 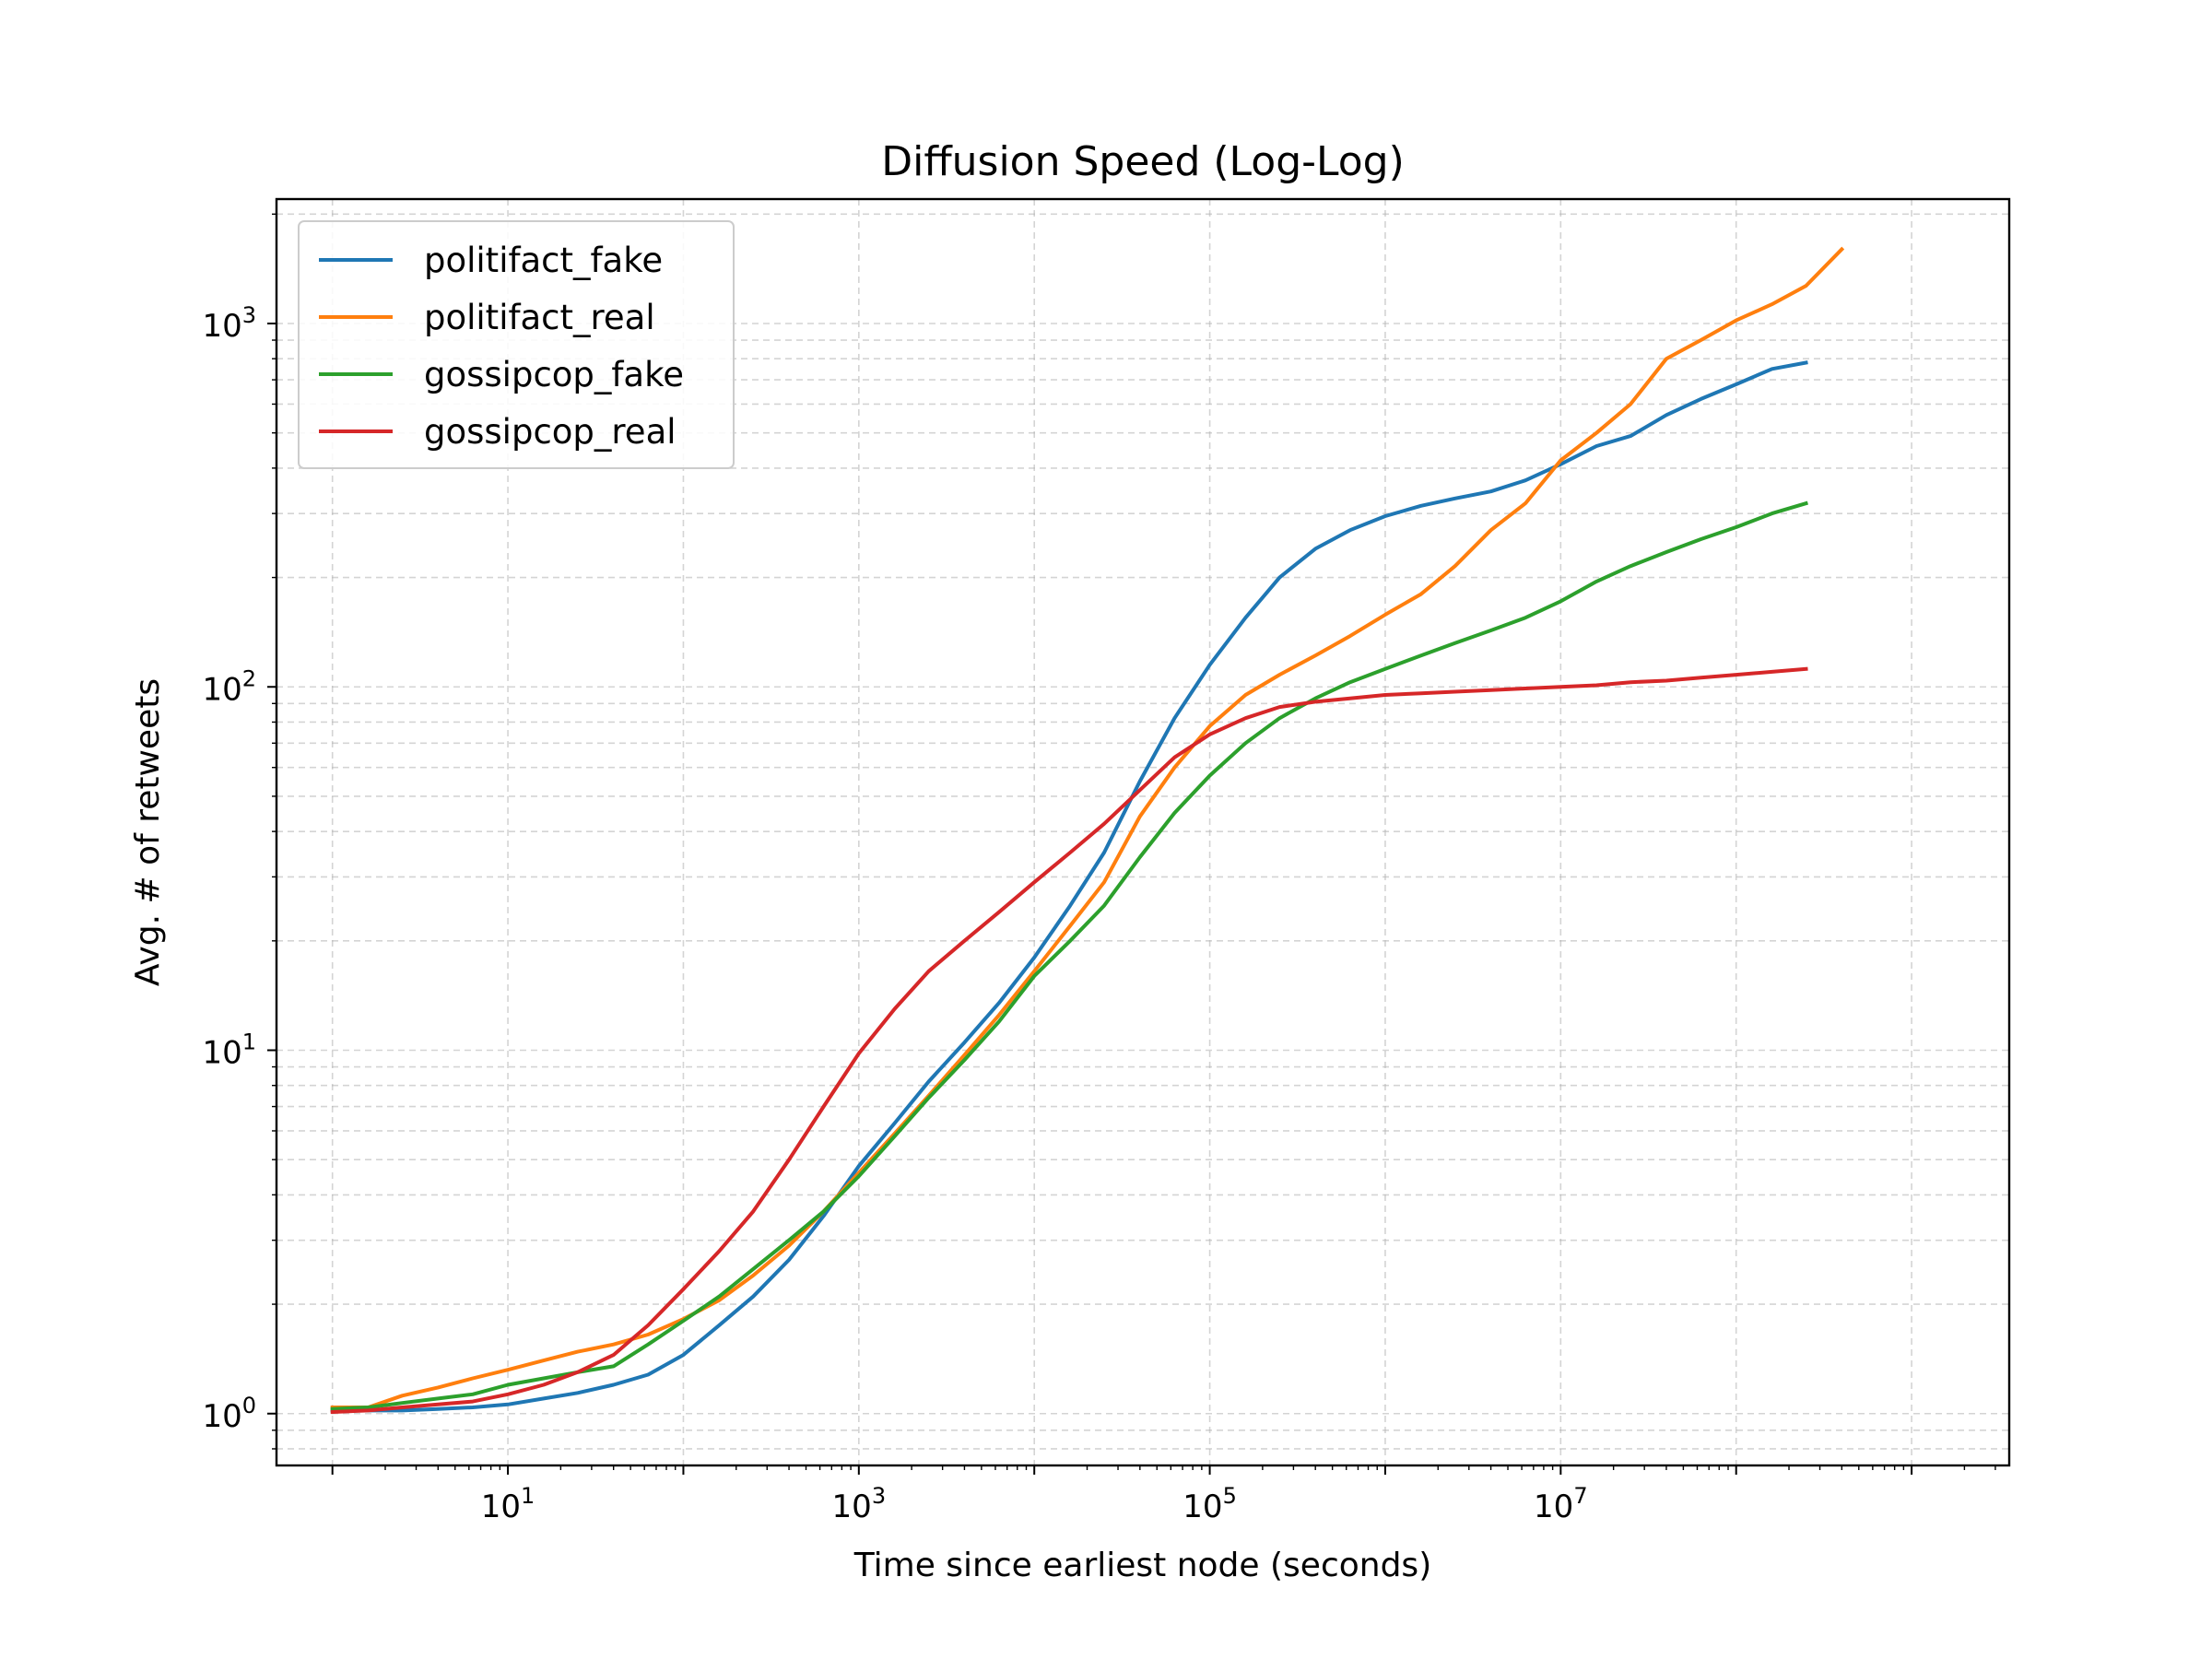 What do you see at coordinates (554, 374) in the screenshot?
I see `legend-label: gossipcop_fake` at bounding box center [554, 374].